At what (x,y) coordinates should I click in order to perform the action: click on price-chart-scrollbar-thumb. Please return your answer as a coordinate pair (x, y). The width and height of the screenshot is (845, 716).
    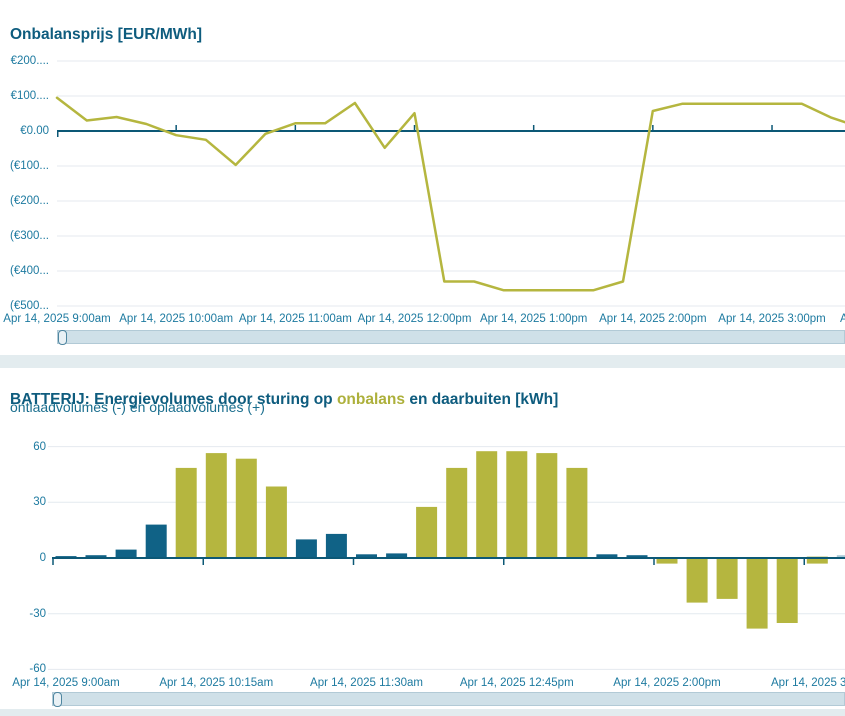
    Looking at the image, I should click on (62, 337).